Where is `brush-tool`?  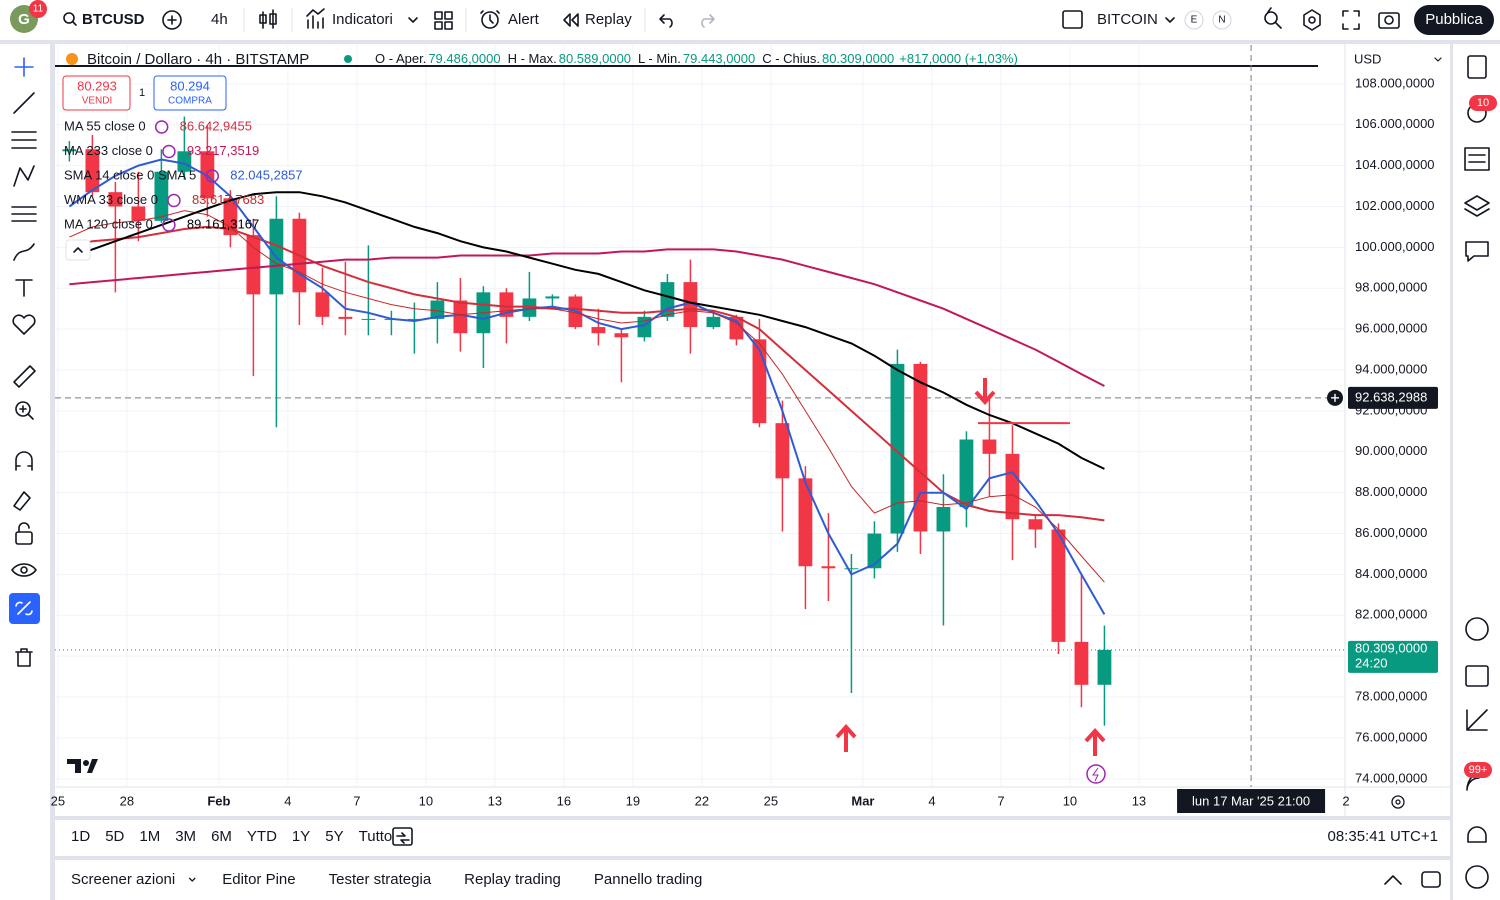 brush-tool is located at coordinates (24, 252).